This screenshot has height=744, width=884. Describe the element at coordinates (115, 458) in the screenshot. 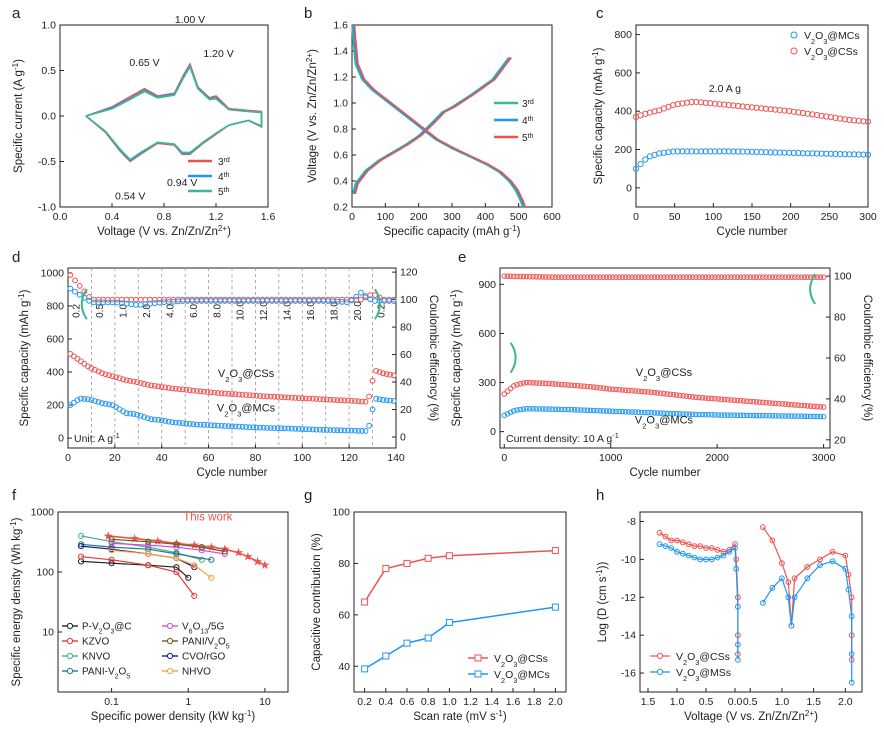

I see `x-tick-label: 20` at that location.